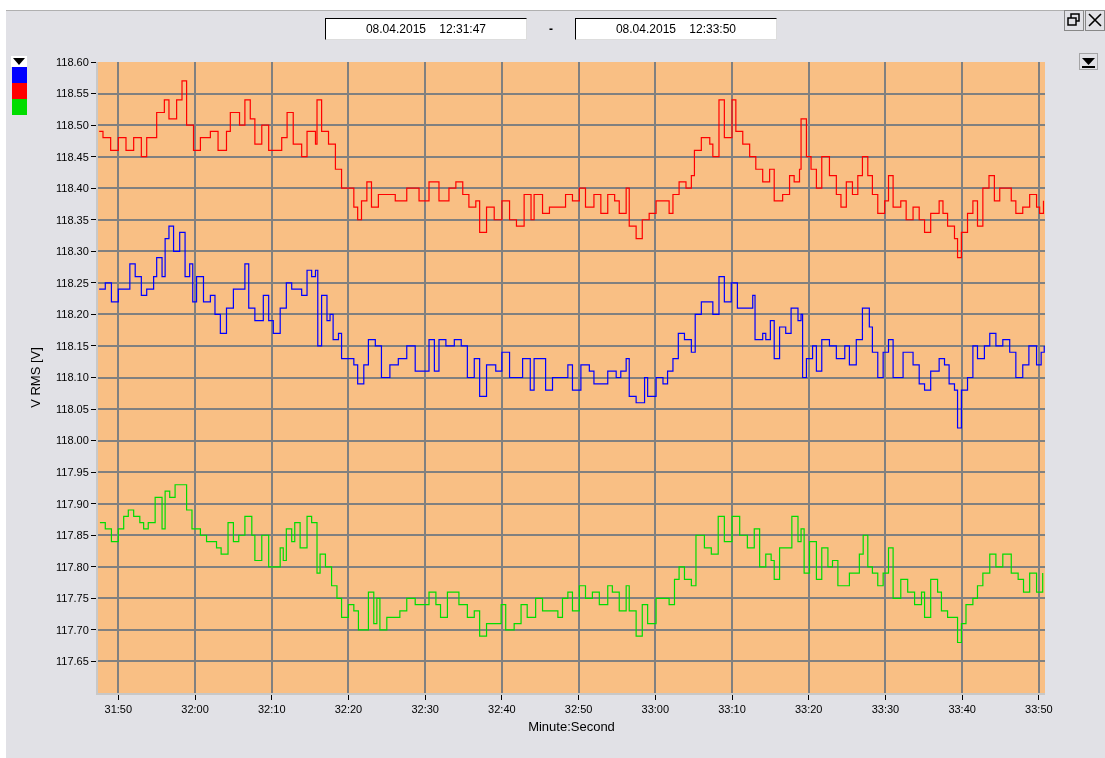  Describe the element at coordinates (72, 124) in the screenshot. I see `y-tick-label: 118.50` at that location.